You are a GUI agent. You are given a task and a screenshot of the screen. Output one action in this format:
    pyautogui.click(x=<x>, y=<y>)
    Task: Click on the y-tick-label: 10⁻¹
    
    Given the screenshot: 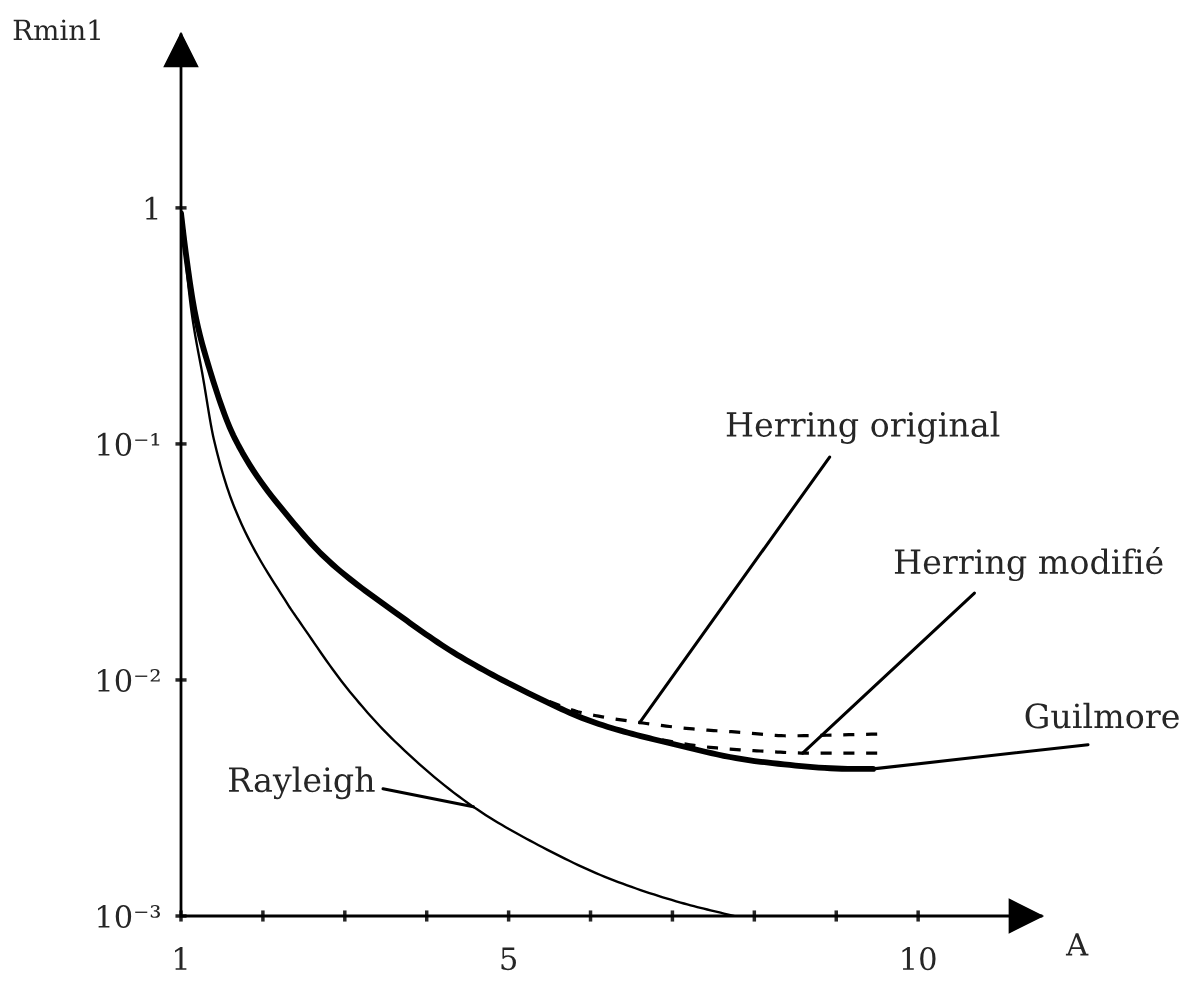 What is the action you would take?
    pyautogui.click(x=129, y=444)
    